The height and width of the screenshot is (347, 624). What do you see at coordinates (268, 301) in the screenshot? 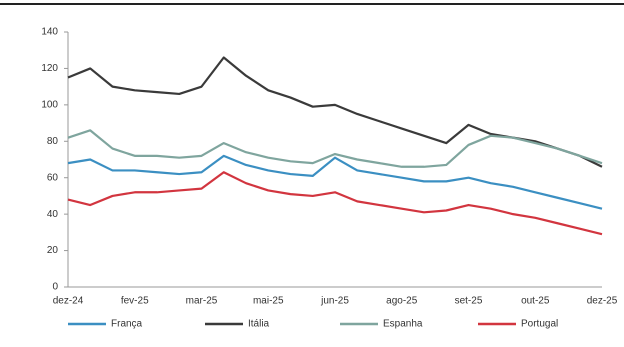
I see `x-tick-label: mai-25` at bounding box center [268, 301].